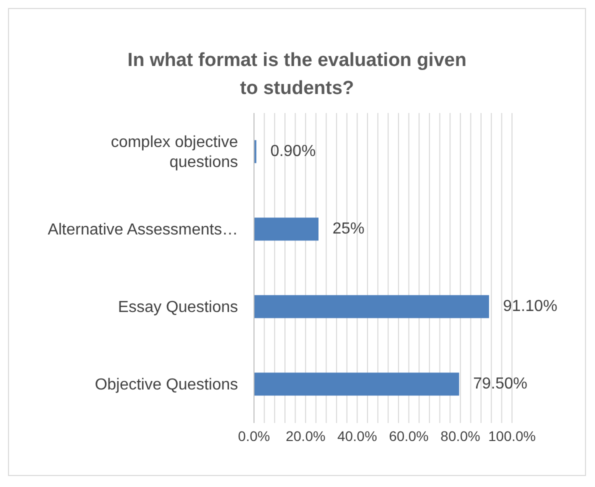 The height and width of the screenshot is (487, 595). Describe the element at coordinates (293, 151) in the screenshot. I see `data-label: 0.90%` at that location.